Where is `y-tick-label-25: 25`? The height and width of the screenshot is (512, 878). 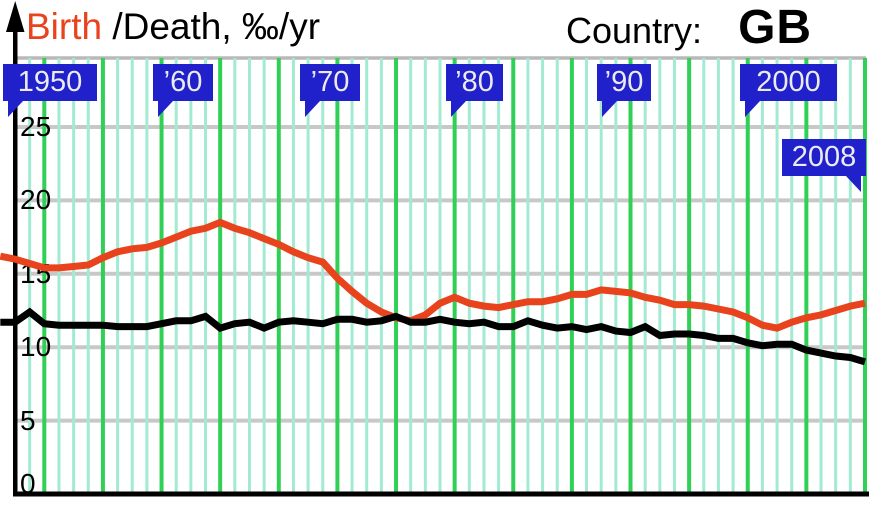
y-tick-label-25: 25 is located at coordinates (36, 126).